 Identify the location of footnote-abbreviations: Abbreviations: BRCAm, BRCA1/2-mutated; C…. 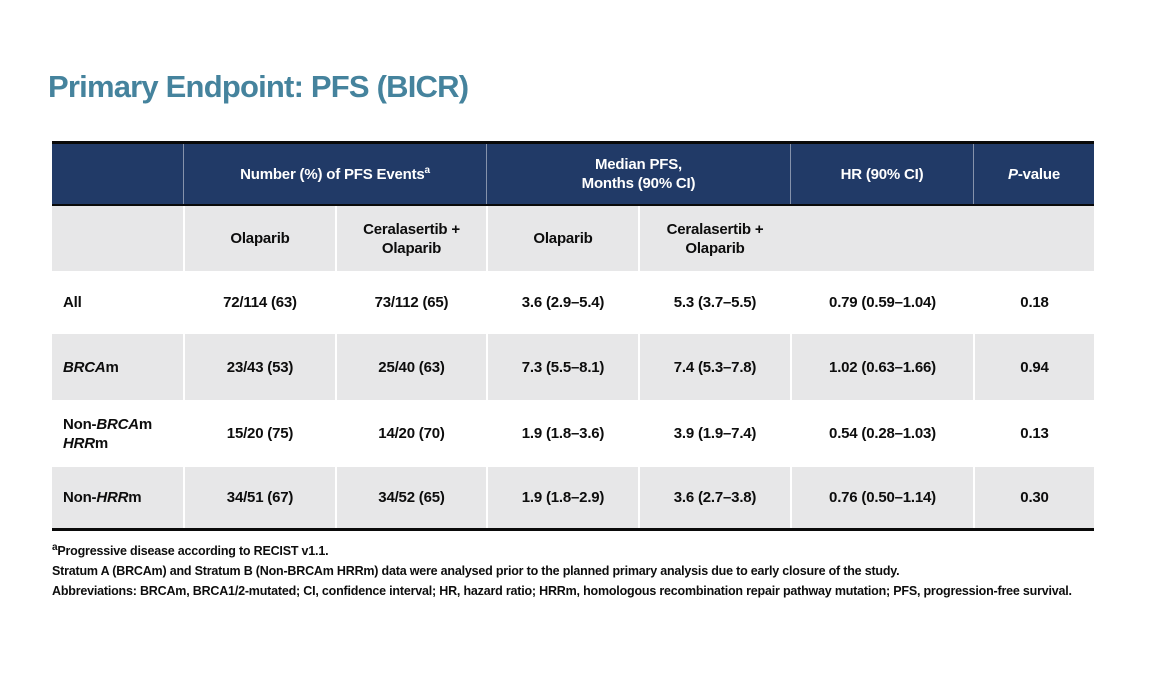
(562, 591).